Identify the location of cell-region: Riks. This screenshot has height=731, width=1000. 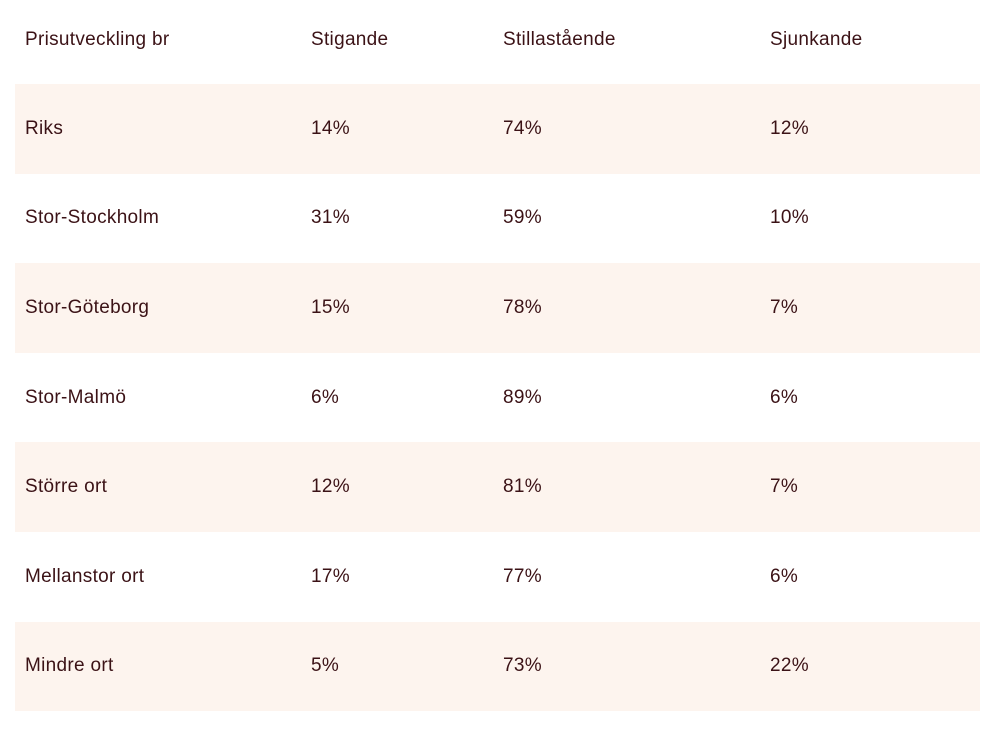
(158, 129).